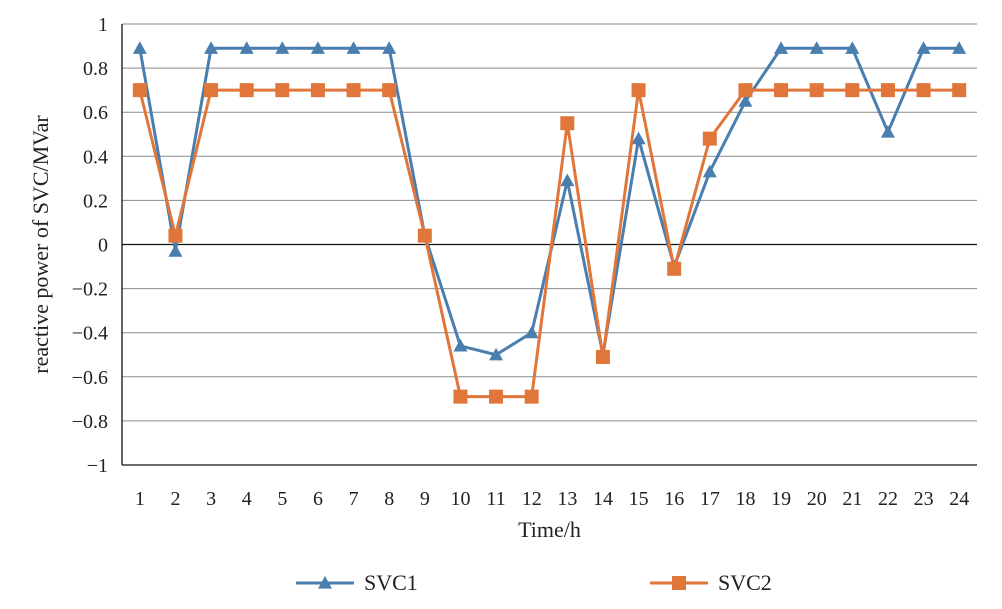 The width and height of the screenshot is (1002, 609). Describe the element at coordinates (357, 582) in the screenshot. I see `legend-item-svc1: SVC1` at that location.